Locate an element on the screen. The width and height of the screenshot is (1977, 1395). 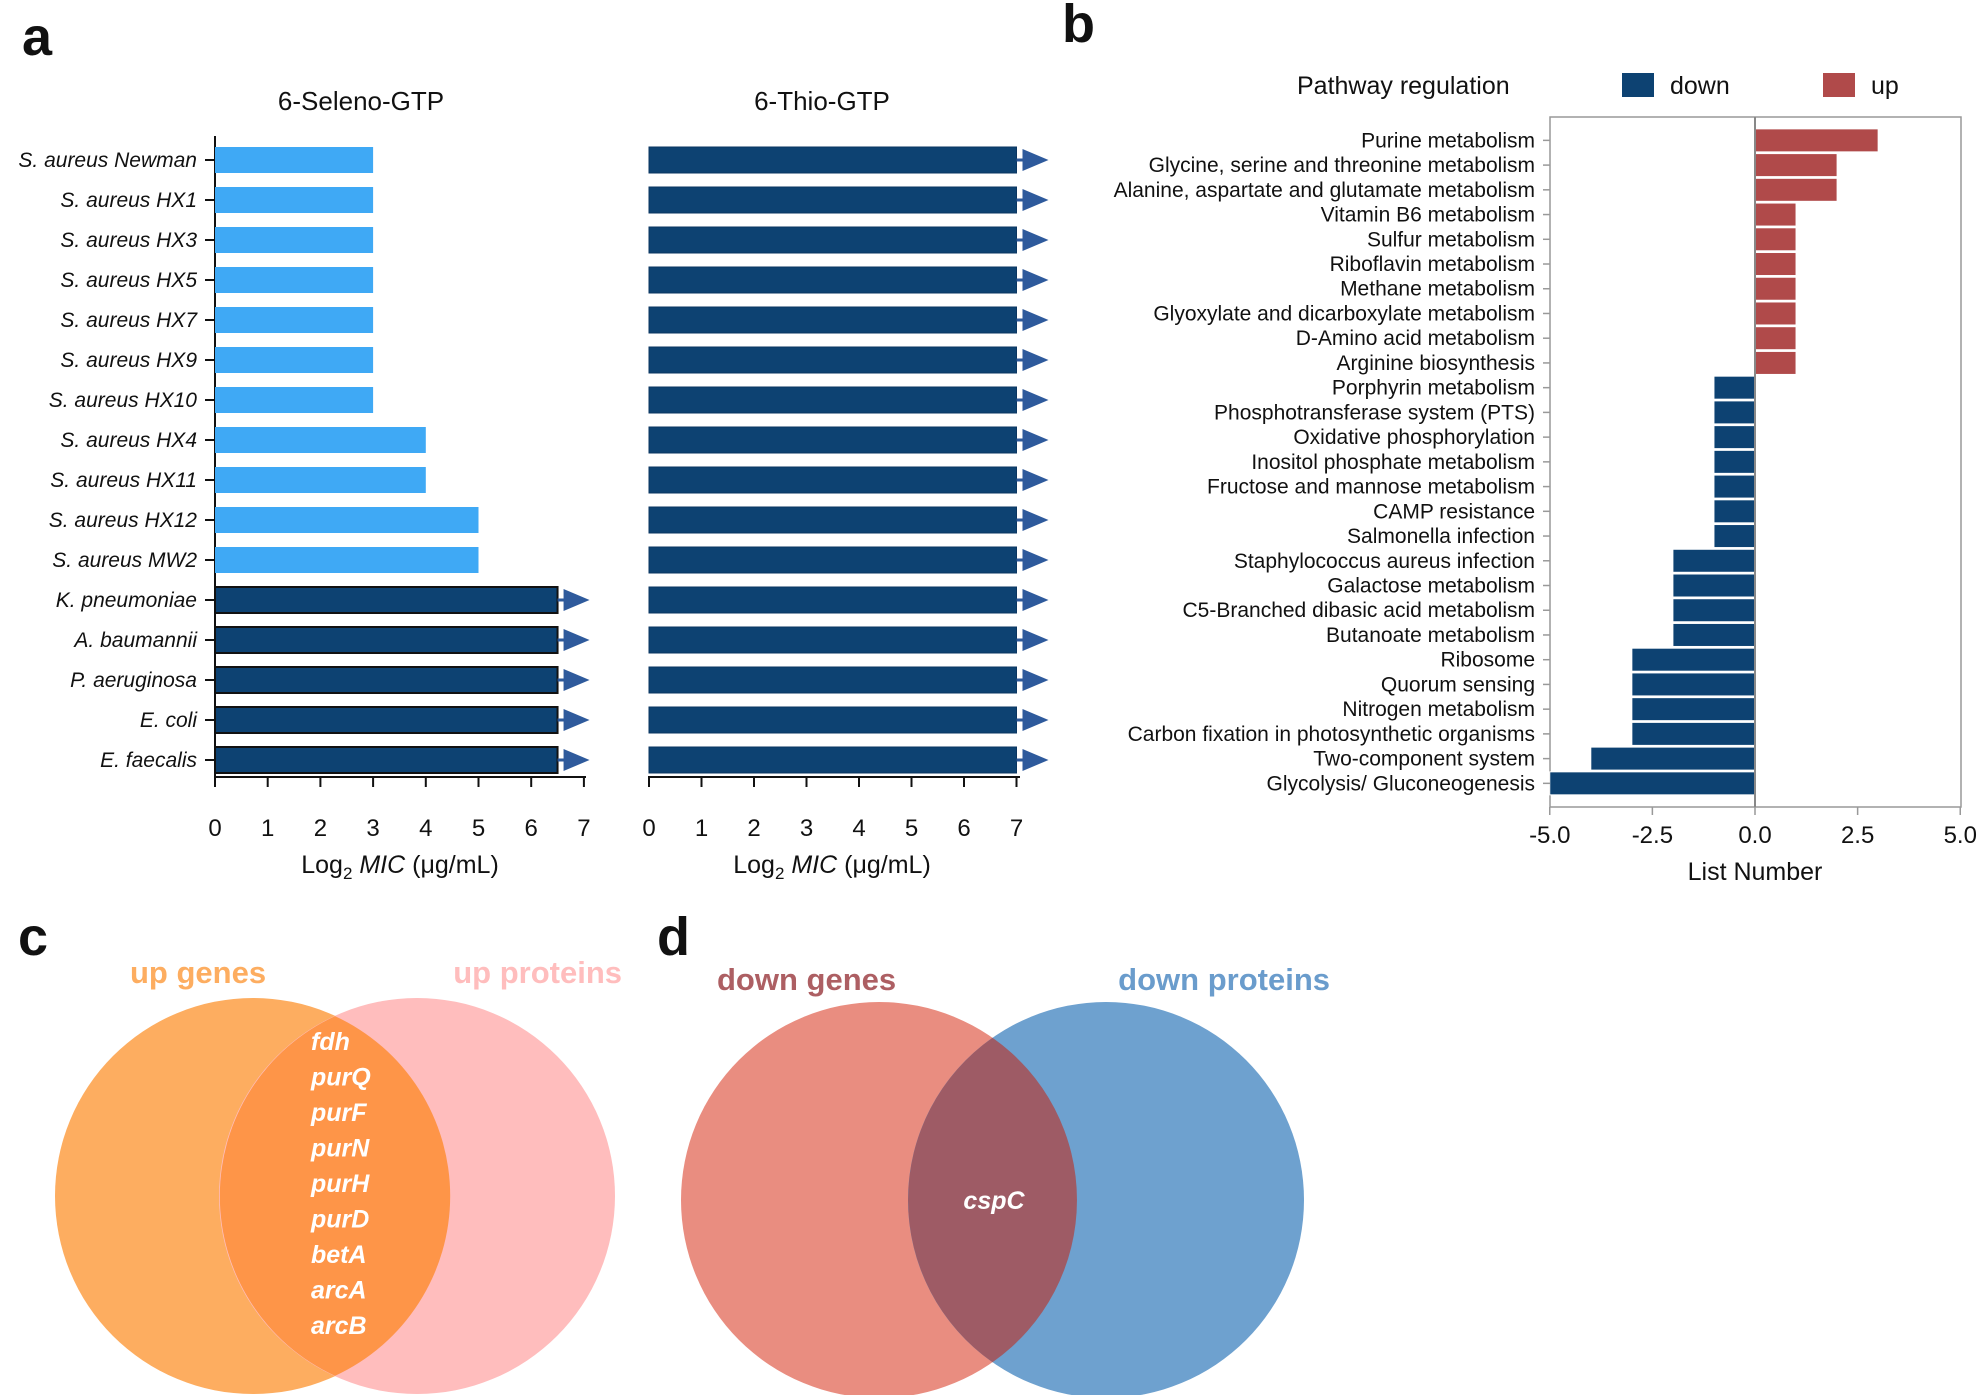
x-tick-label: 2 is located at coordinates (320, 828).